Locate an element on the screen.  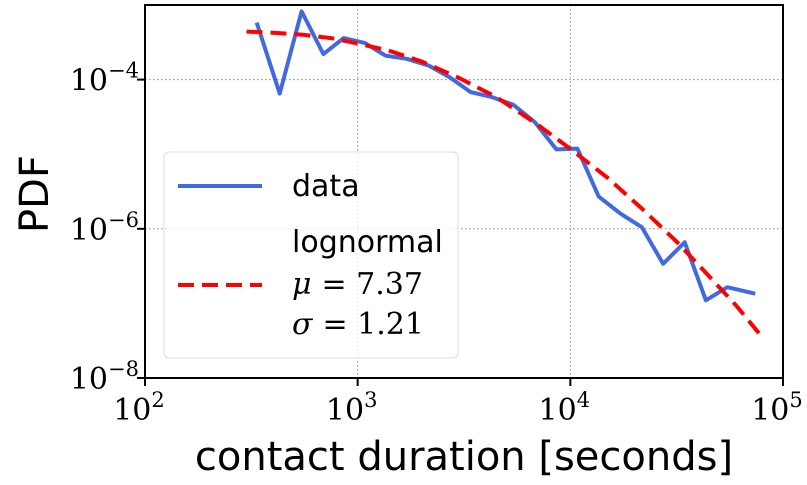
x-tick-label: 10⁵ is located at coordinates (777, 408).